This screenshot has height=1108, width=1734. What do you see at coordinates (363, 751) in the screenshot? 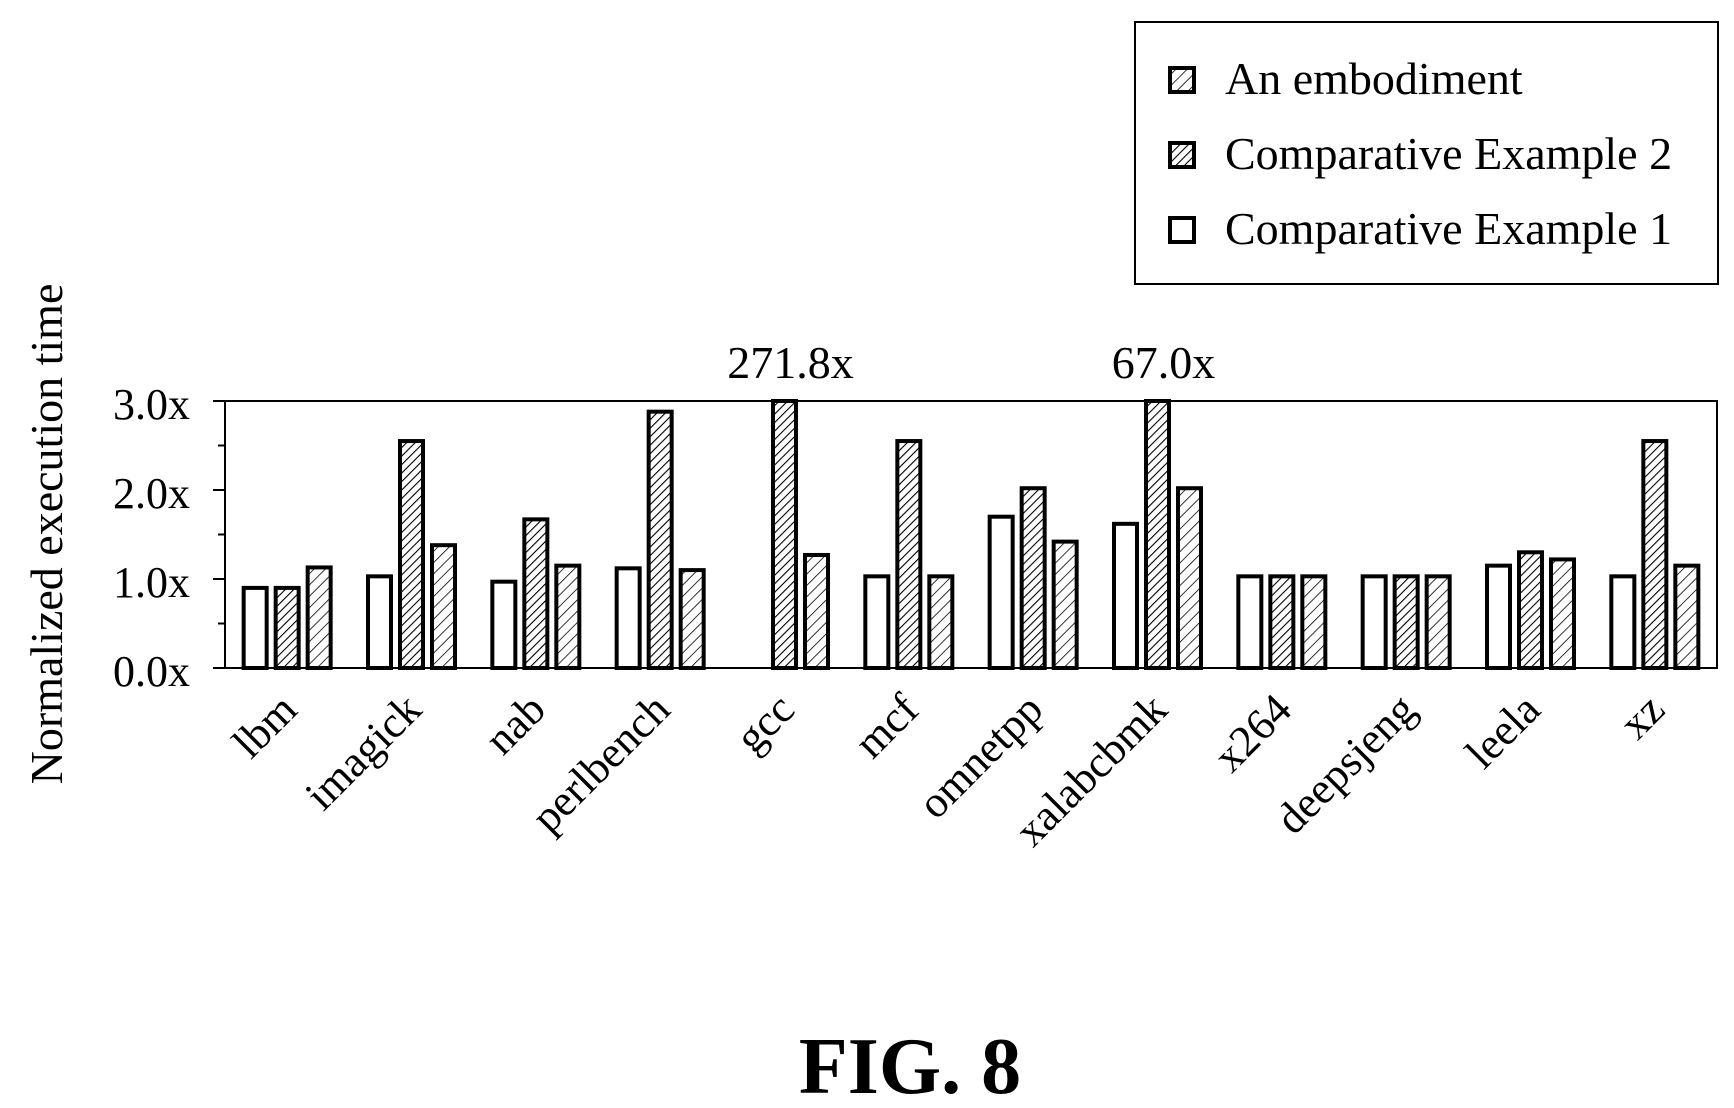
I see `x-tick-label-imagick: imagick` at bounding box center [363, 751].